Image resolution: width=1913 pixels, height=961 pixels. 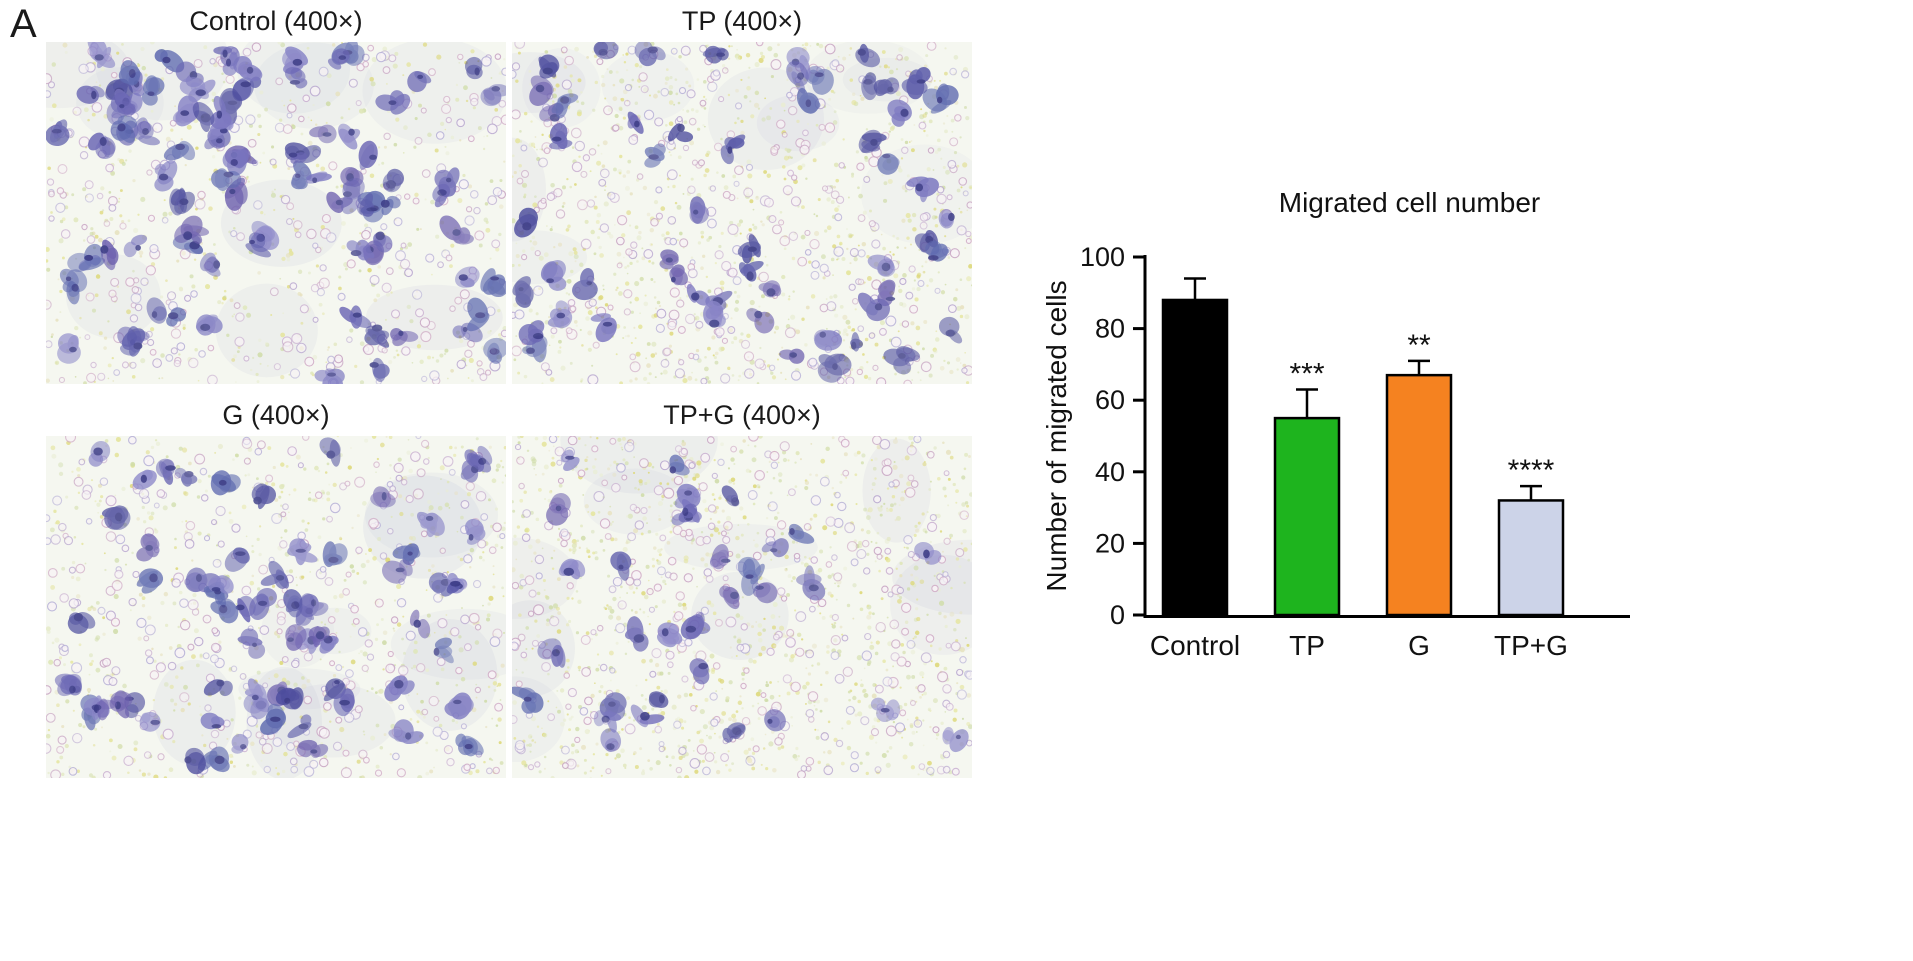 I want to click on micrograph-image-tpg, so click(x=742, y=607).